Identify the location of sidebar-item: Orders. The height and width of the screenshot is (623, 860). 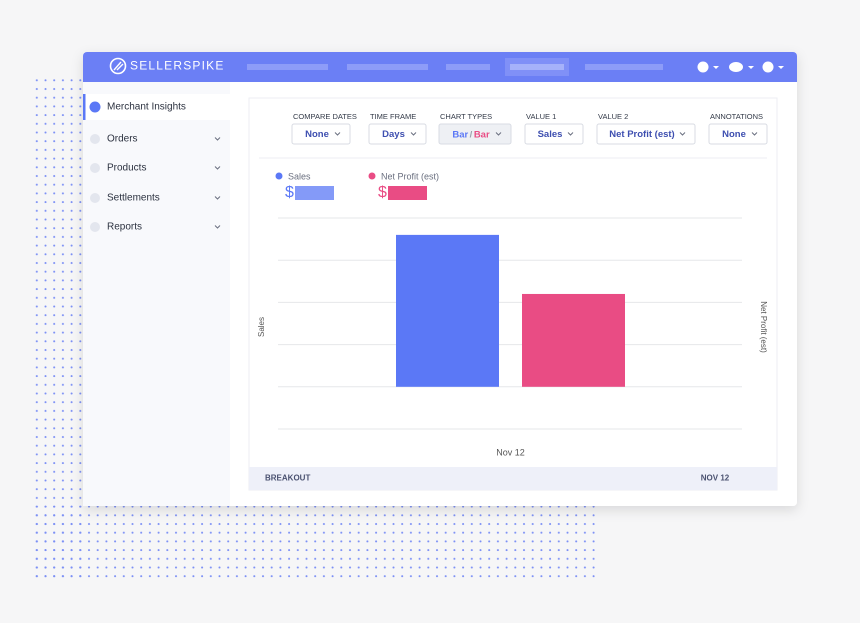
(122, 139).